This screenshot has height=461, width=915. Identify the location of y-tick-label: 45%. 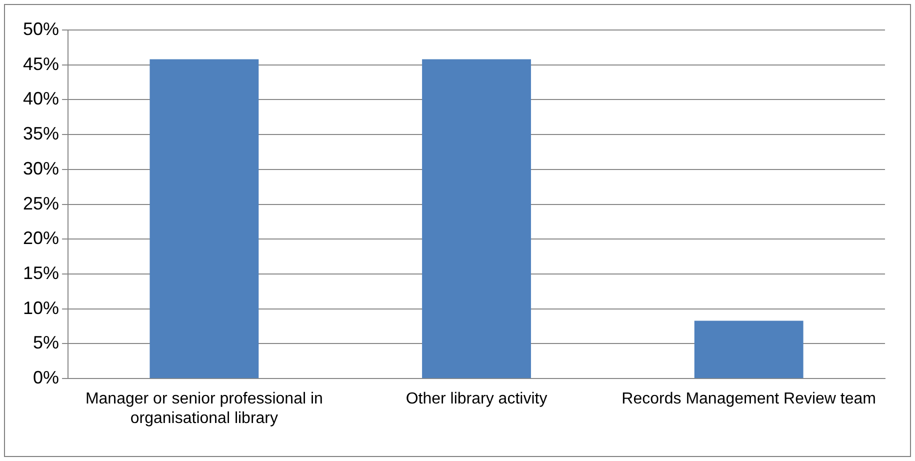
(41, 64).